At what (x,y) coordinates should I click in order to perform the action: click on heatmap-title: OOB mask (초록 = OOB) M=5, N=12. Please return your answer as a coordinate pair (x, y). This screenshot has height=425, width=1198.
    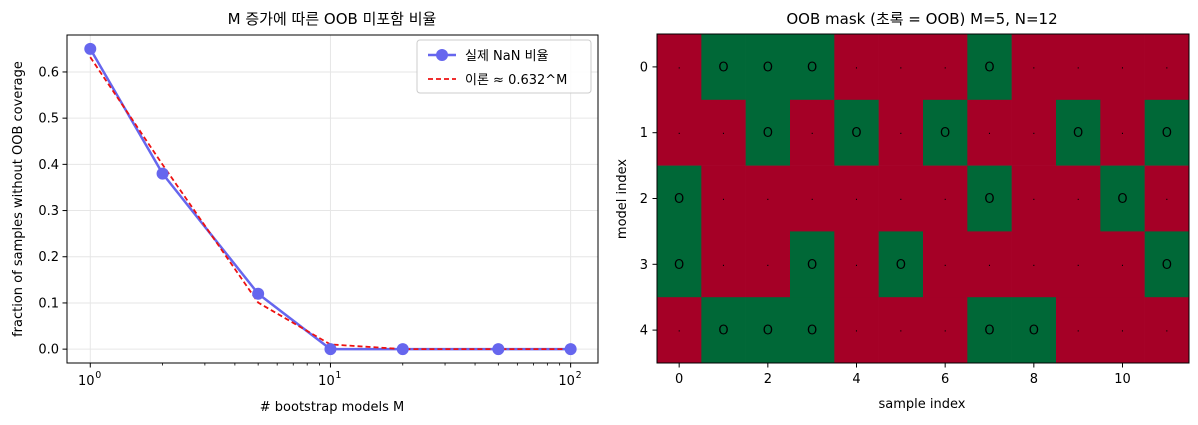
    Looking at the image, I should click on (921, 19).